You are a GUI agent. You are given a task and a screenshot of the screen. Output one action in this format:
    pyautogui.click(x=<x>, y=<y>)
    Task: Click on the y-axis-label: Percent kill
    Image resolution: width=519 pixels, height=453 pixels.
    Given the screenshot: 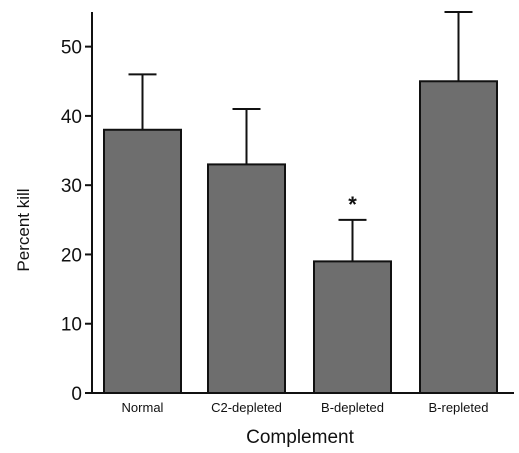 What is the action you would take?
    pyautogui.click(x=23, y=229)
    